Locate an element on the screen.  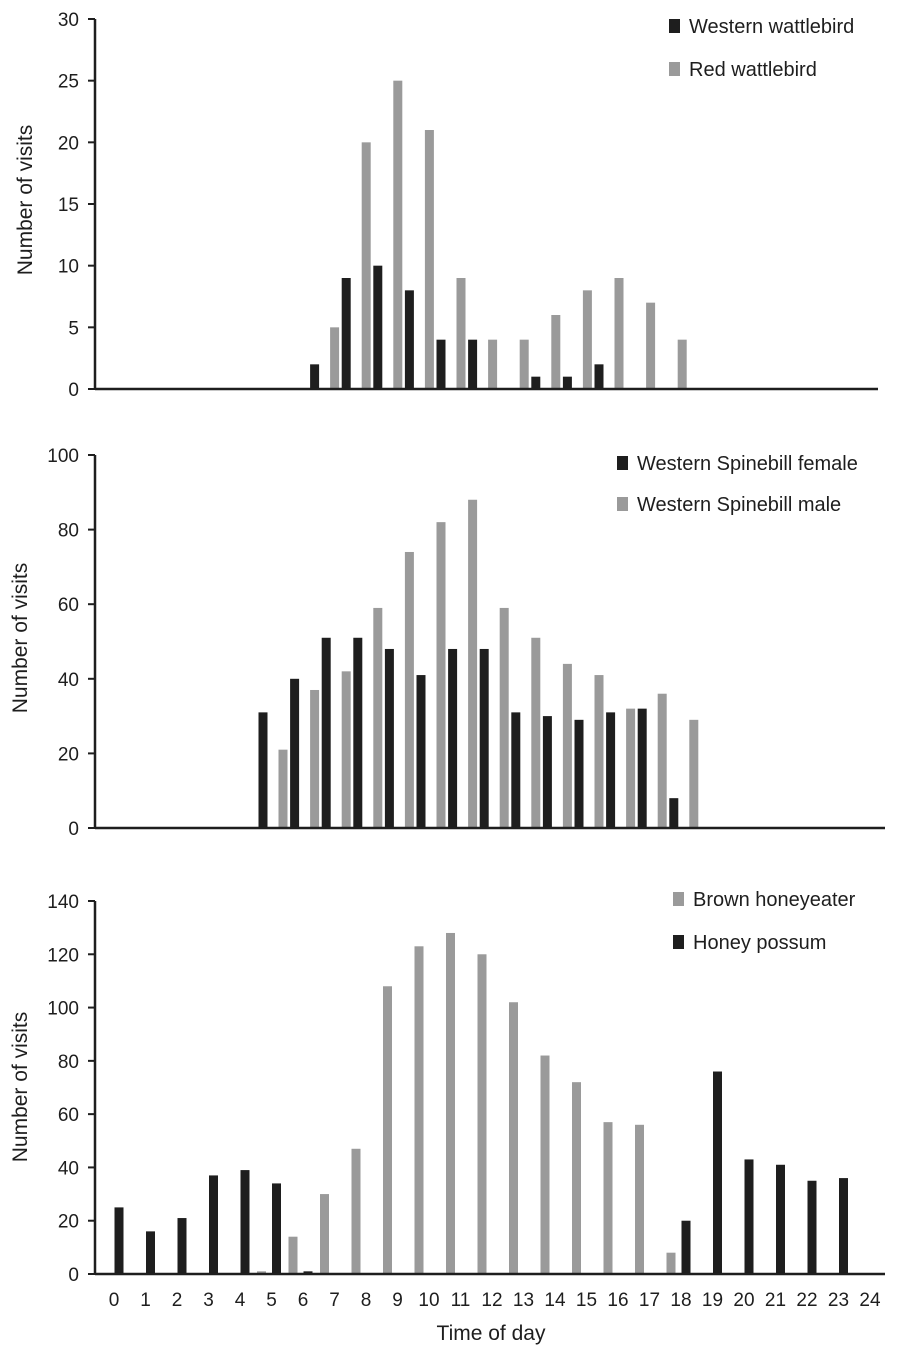
x-tick-label: 12 is located at coordinates (491, 1300).